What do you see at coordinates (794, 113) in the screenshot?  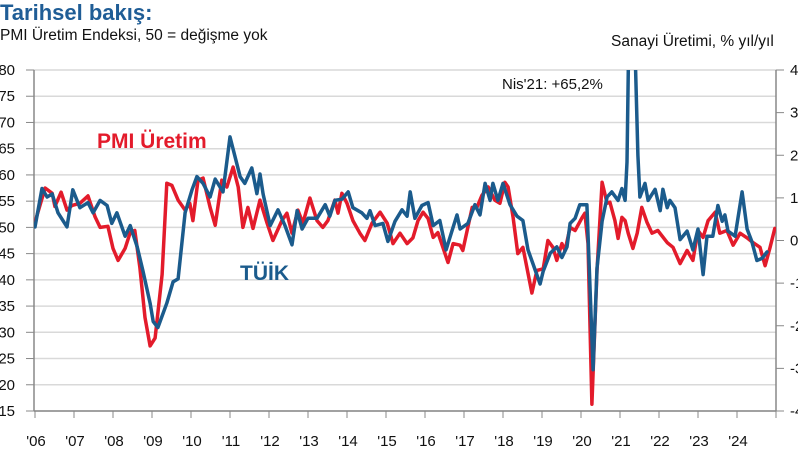 I see `right-axis-tick-label: 30` at bounding box center [794, 113].